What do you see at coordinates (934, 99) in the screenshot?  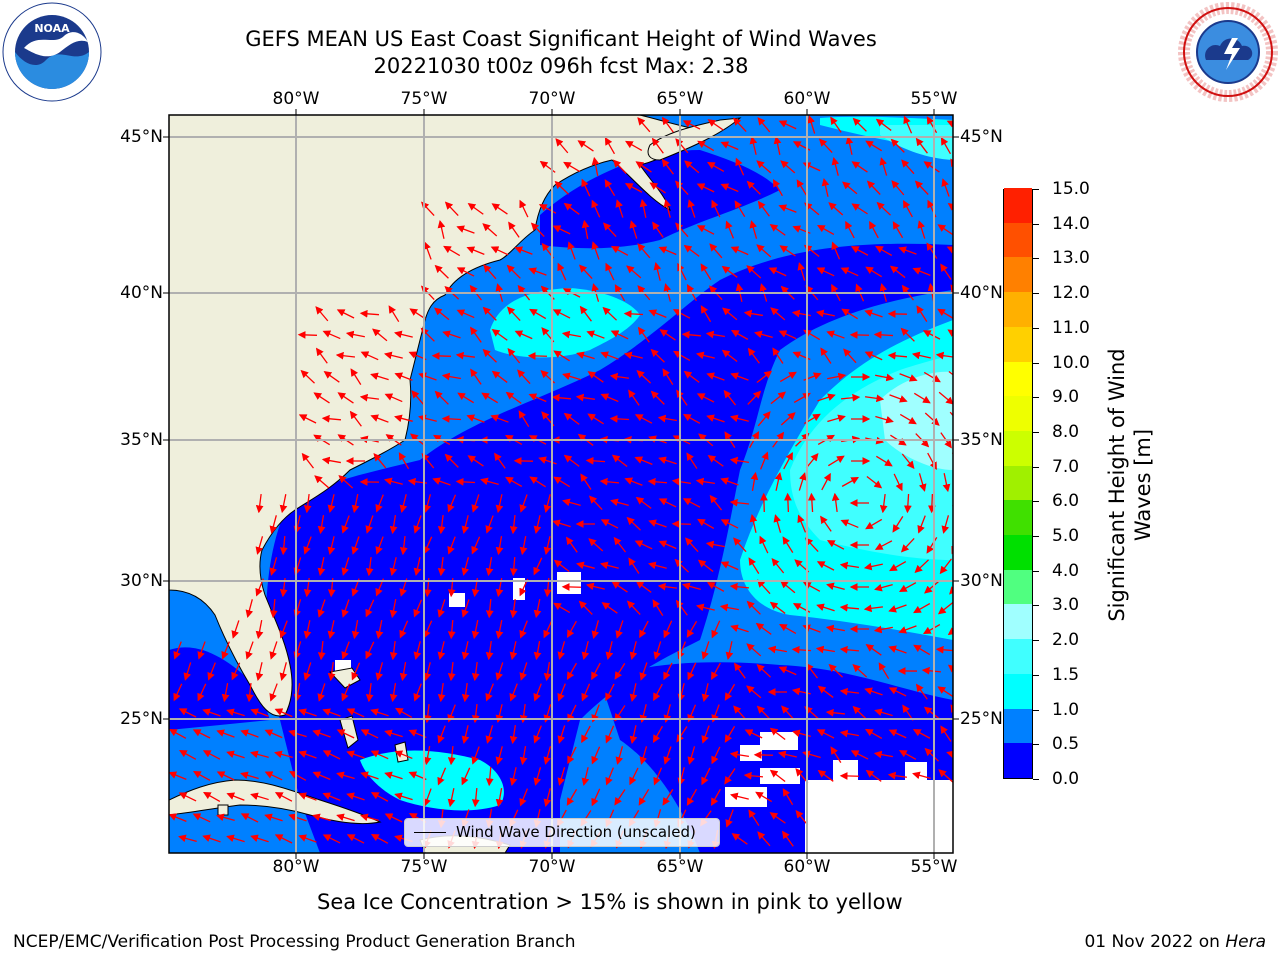 I see `lon-label-top: 55°W` at bounding box center [934, 99].